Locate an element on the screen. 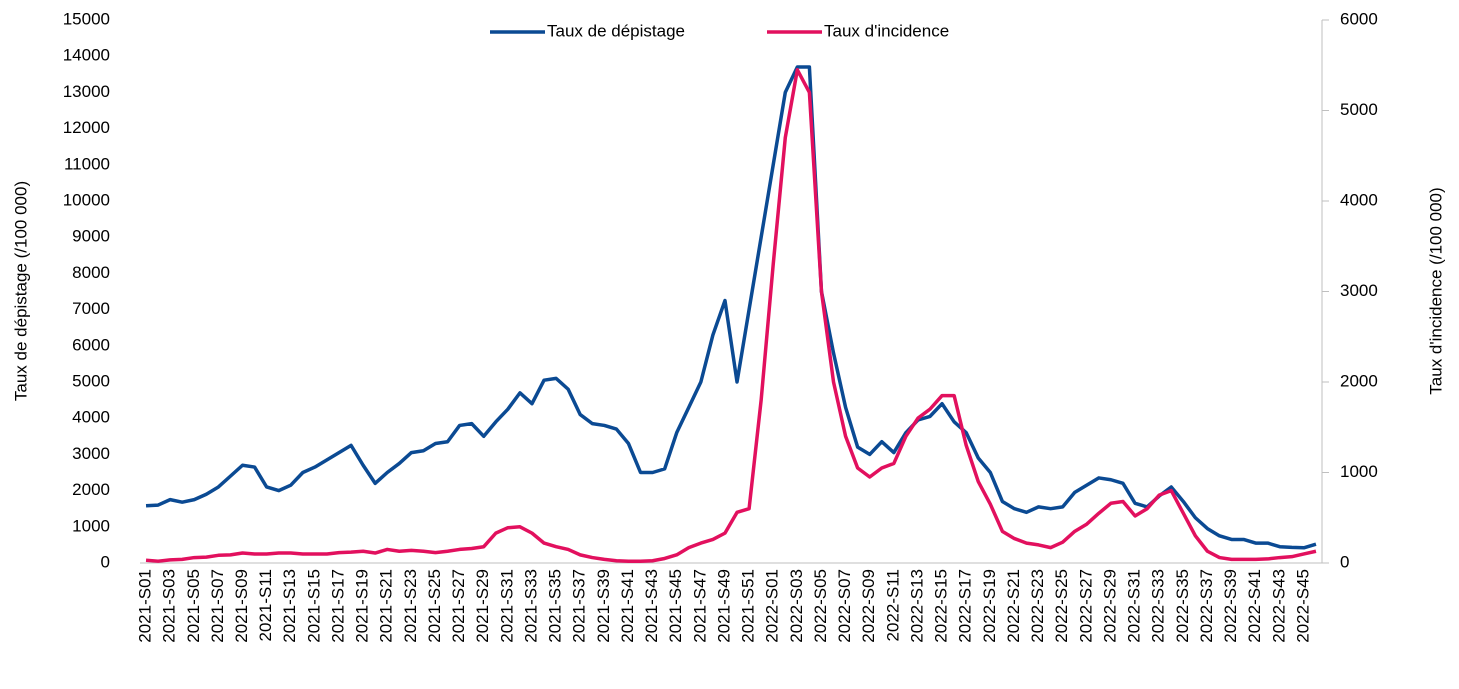 The image size is (1459, 689). x-tick-label: 2021-S49 is located at coordinates (723, 606).